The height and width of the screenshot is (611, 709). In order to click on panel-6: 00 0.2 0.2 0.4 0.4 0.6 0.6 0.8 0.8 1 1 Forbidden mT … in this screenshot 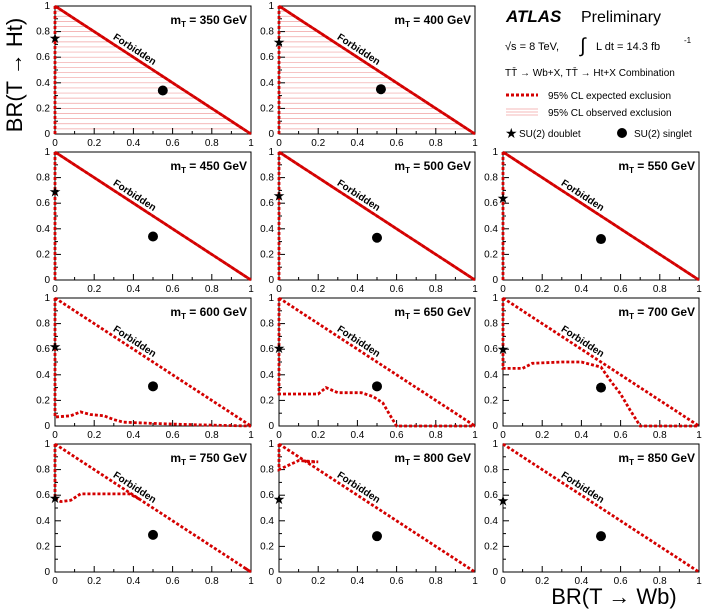, I will do `click(369, 367)`.